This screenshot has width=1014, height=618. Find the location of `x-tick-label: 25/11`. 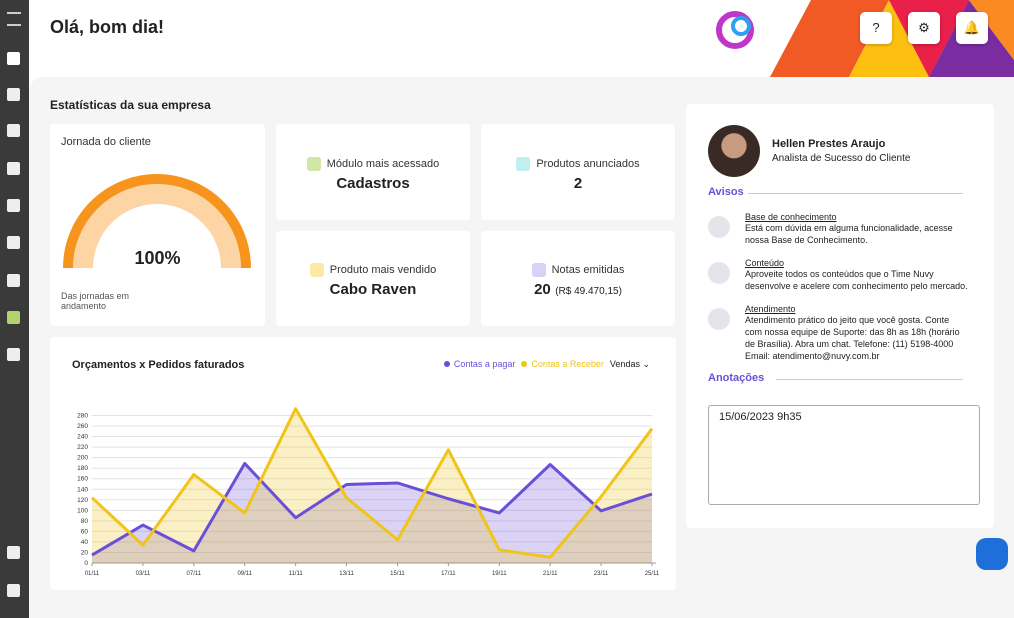

x-tick-label: 25/11 is located at coordinates (652, 574).